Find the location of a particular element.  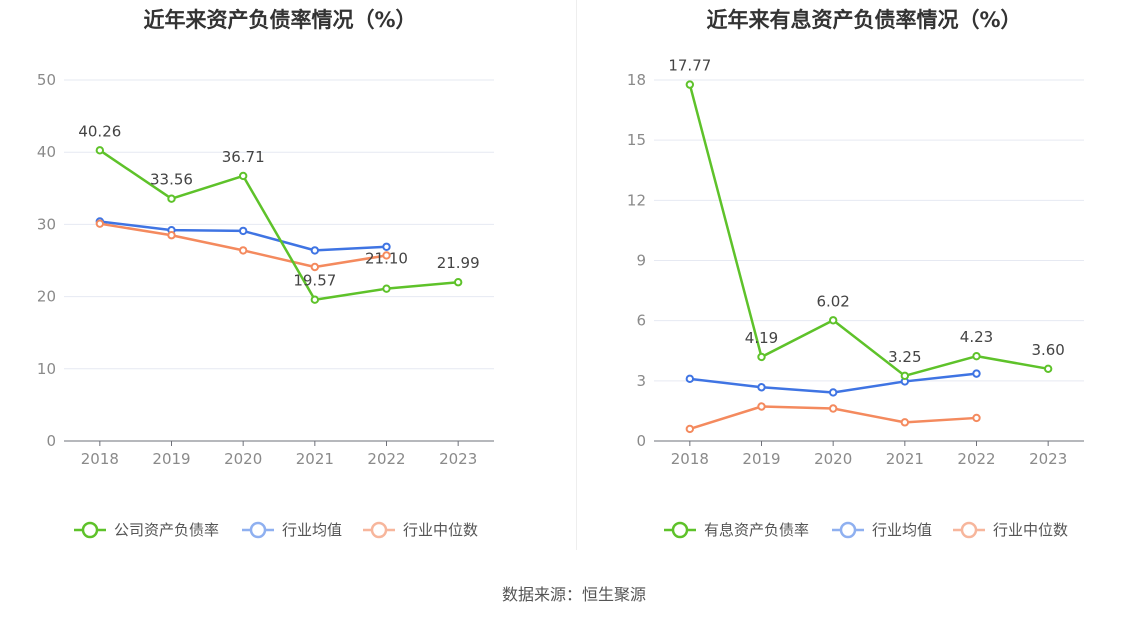

left-y-tick-label: 50 is located at coordinates (46, 80).